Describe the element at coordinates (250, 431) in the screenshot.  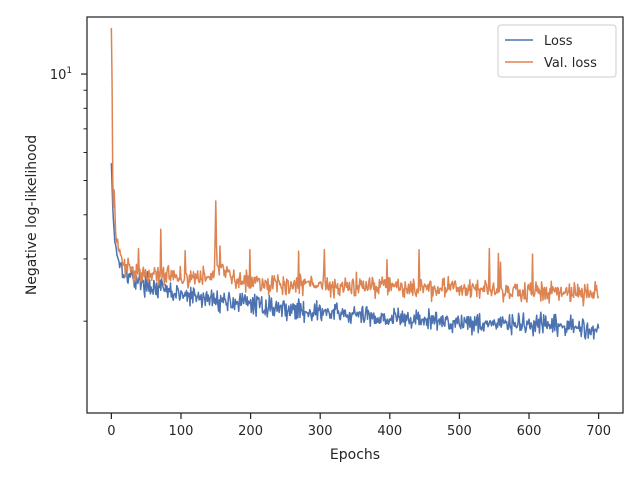
I see `x-tick-label: 200` at that location.